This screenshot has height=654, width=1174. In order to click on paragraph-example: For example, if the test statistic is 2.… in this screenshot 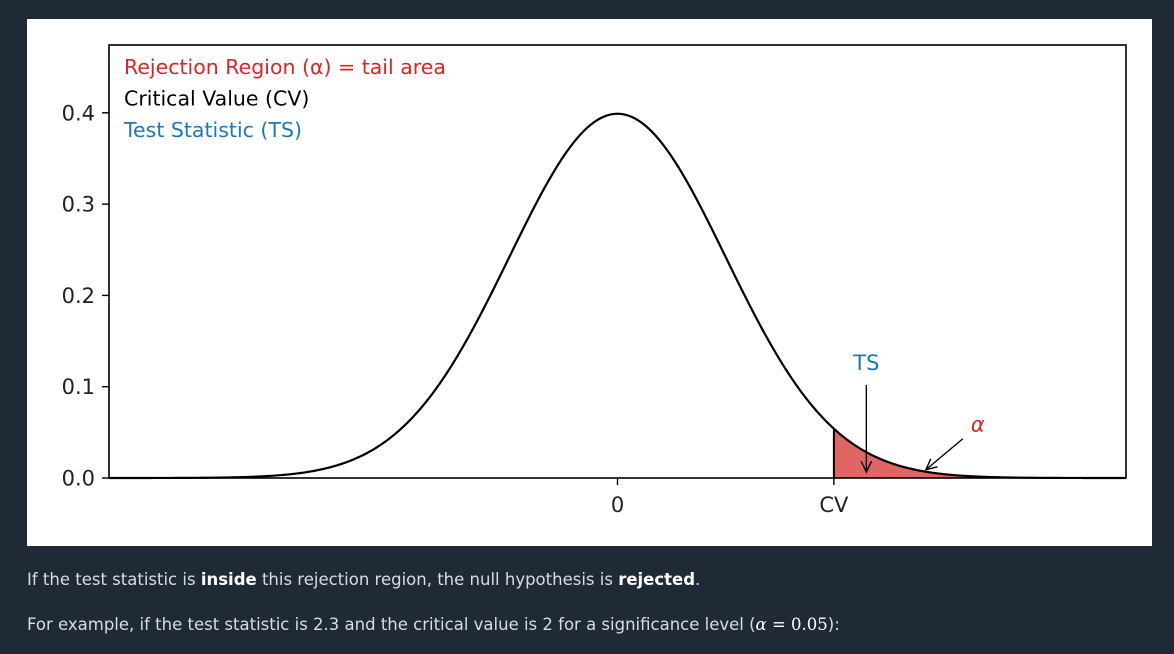, I will do `click(433, 624)`.